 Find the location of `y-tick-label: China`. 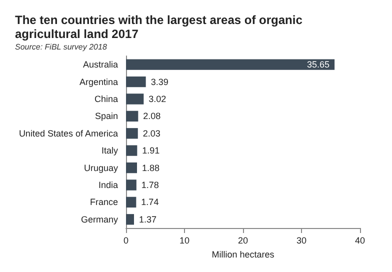

y-tick-label: China is located at coordinates (106, 99).